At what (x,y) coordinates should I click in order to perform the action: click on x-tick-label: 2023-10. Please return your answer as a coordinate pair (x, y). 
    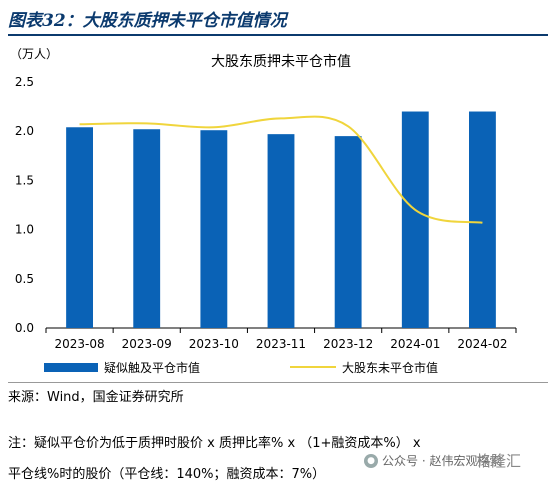
    Looking at the image, I should click on (214, 344).